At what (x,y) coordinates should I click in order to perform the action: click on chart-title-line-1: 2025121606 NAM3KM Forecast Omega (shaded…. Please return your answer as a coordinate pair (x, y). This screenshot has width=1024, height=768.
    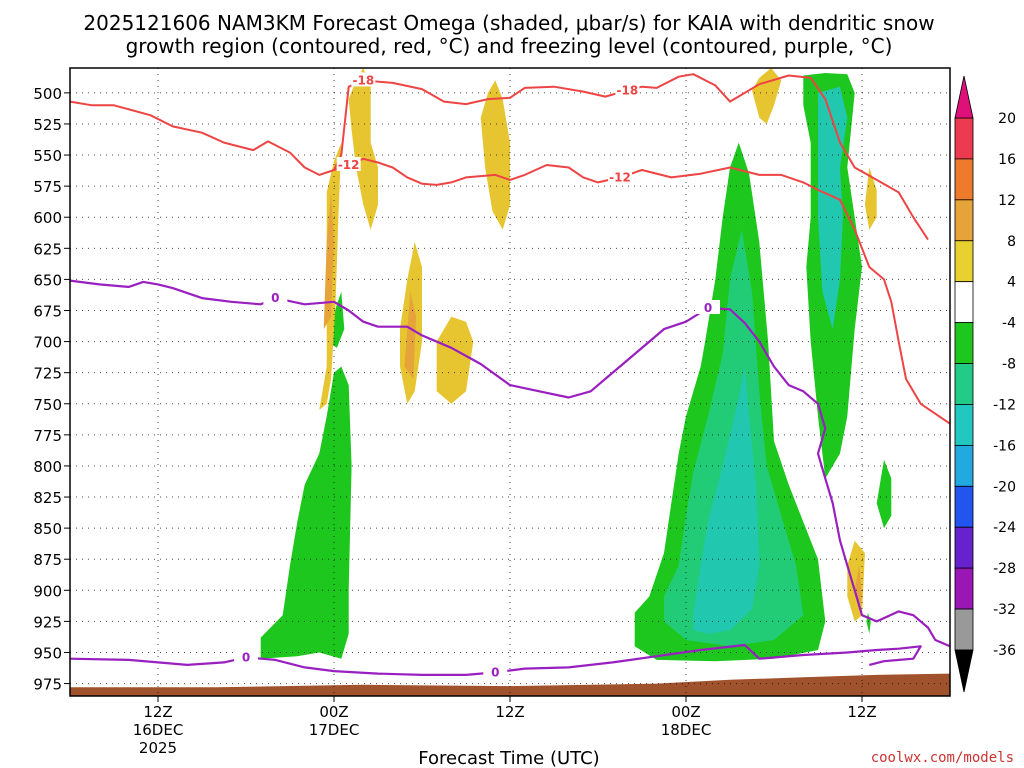
    Looking at the image, I should click on (508, 23).